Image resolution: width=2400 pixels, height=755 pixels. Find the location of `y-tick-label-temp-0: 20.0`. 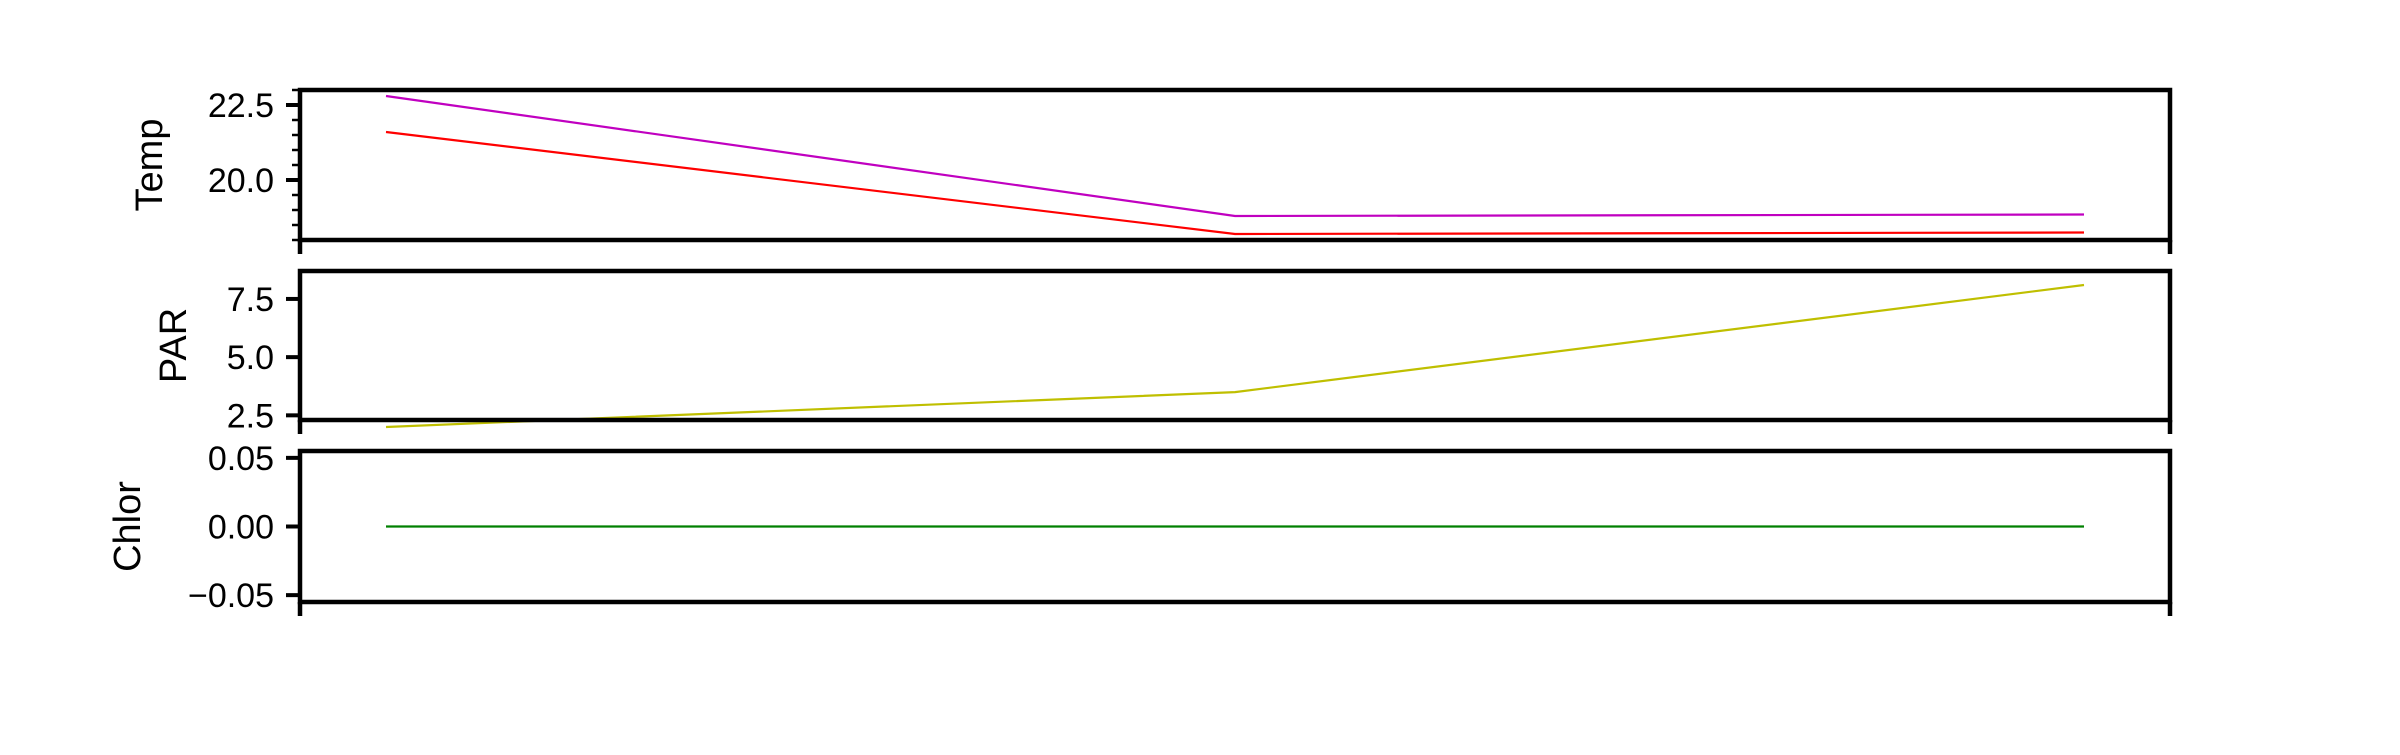

y-tick-label-temp-0: 20.0 is located at coordinates (241, 181).